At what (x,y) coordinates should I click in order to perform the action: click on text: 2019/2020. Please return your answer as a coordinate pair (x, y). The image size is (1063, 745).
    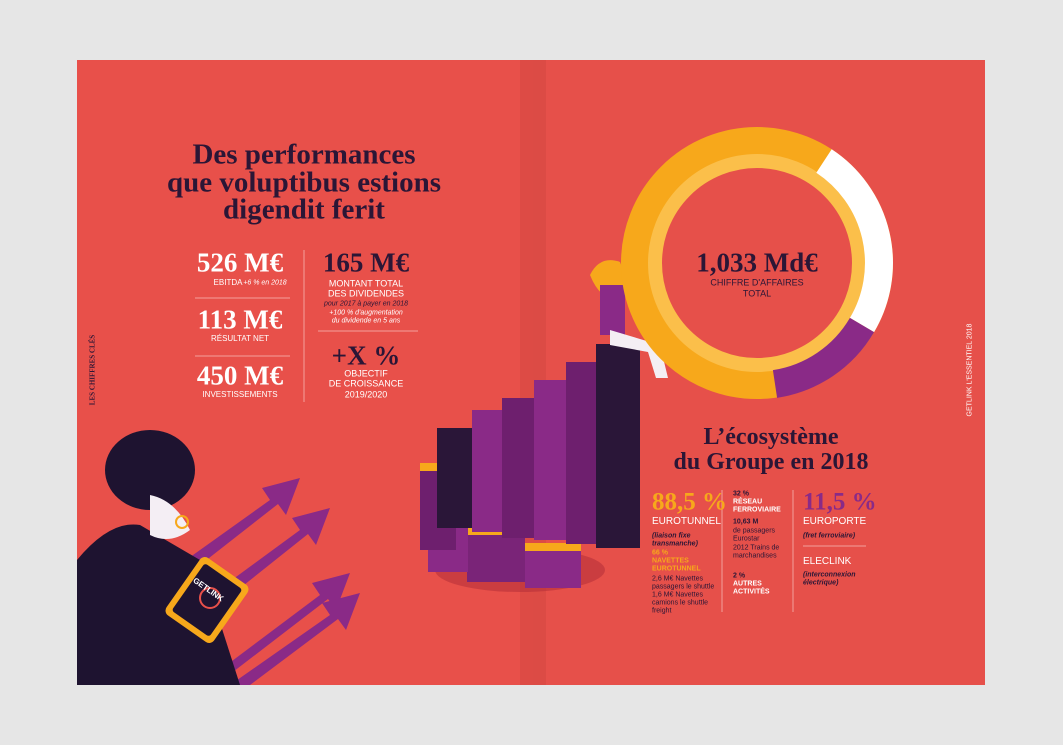
    Looking at the image, I should click on (366, 394).